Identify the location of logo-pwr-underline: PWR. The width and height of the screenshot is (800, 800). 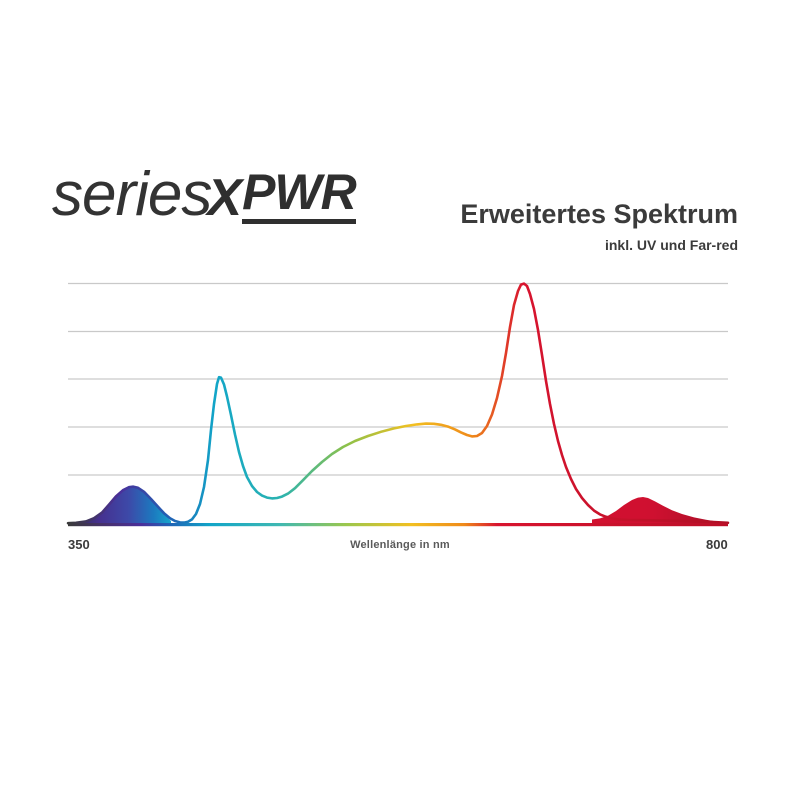
(299, 194).